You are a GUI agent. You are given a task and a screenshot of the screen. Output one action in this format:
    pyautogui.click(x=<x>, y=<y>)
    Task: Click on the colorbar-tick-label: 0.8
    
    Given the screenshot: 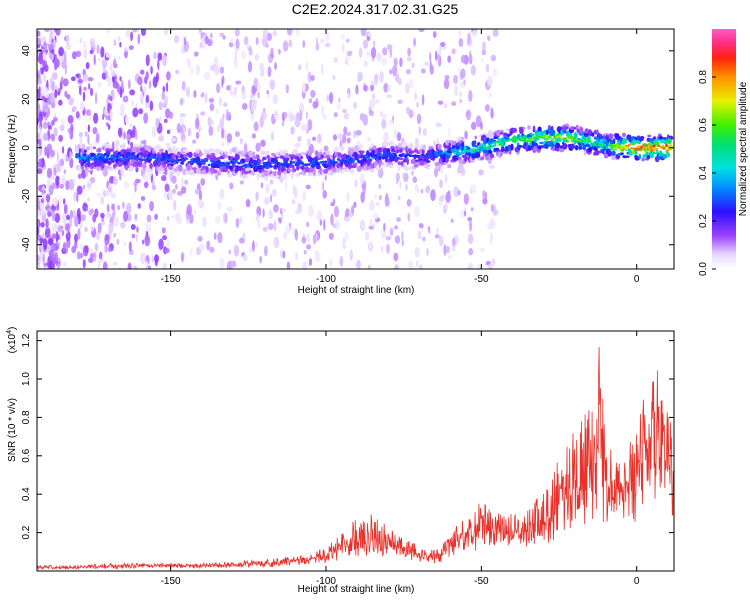 What is the action you would take?
    pyautogui.click(x=703, y=77)
    